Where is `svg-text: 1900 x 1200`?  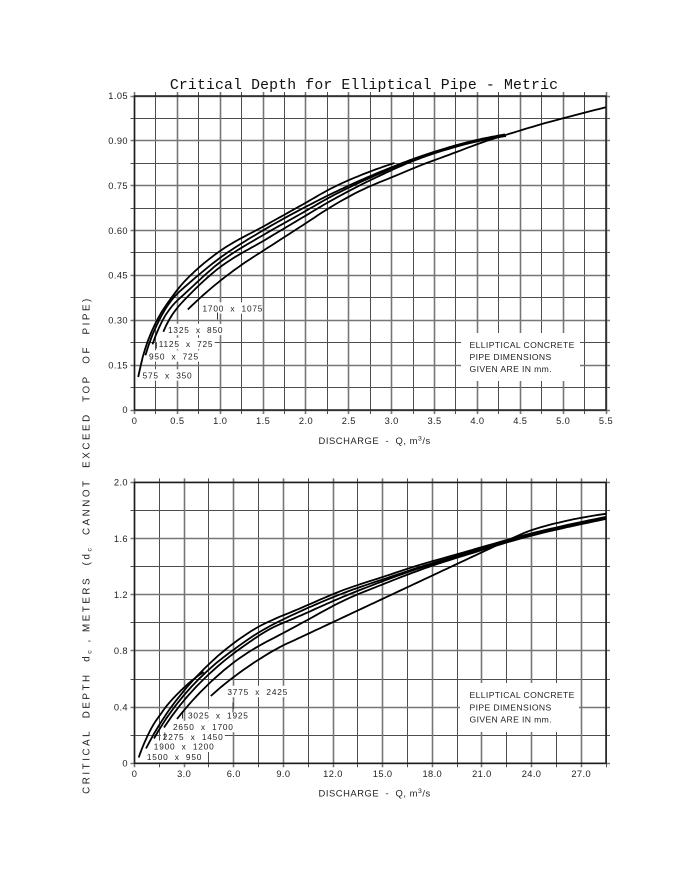
svg-text: 1900 x 1200 is located at coordinates (184, 747).